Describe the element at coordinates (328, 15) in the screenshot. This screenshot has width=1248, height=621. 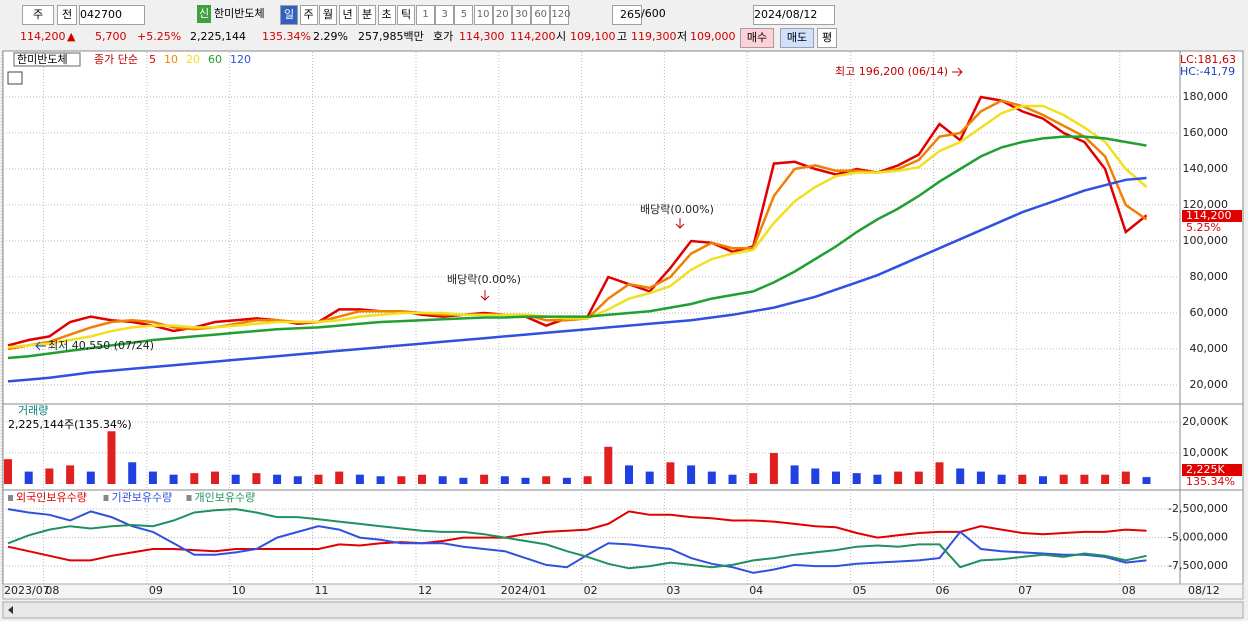
I see `interval-button: 월` at that location.